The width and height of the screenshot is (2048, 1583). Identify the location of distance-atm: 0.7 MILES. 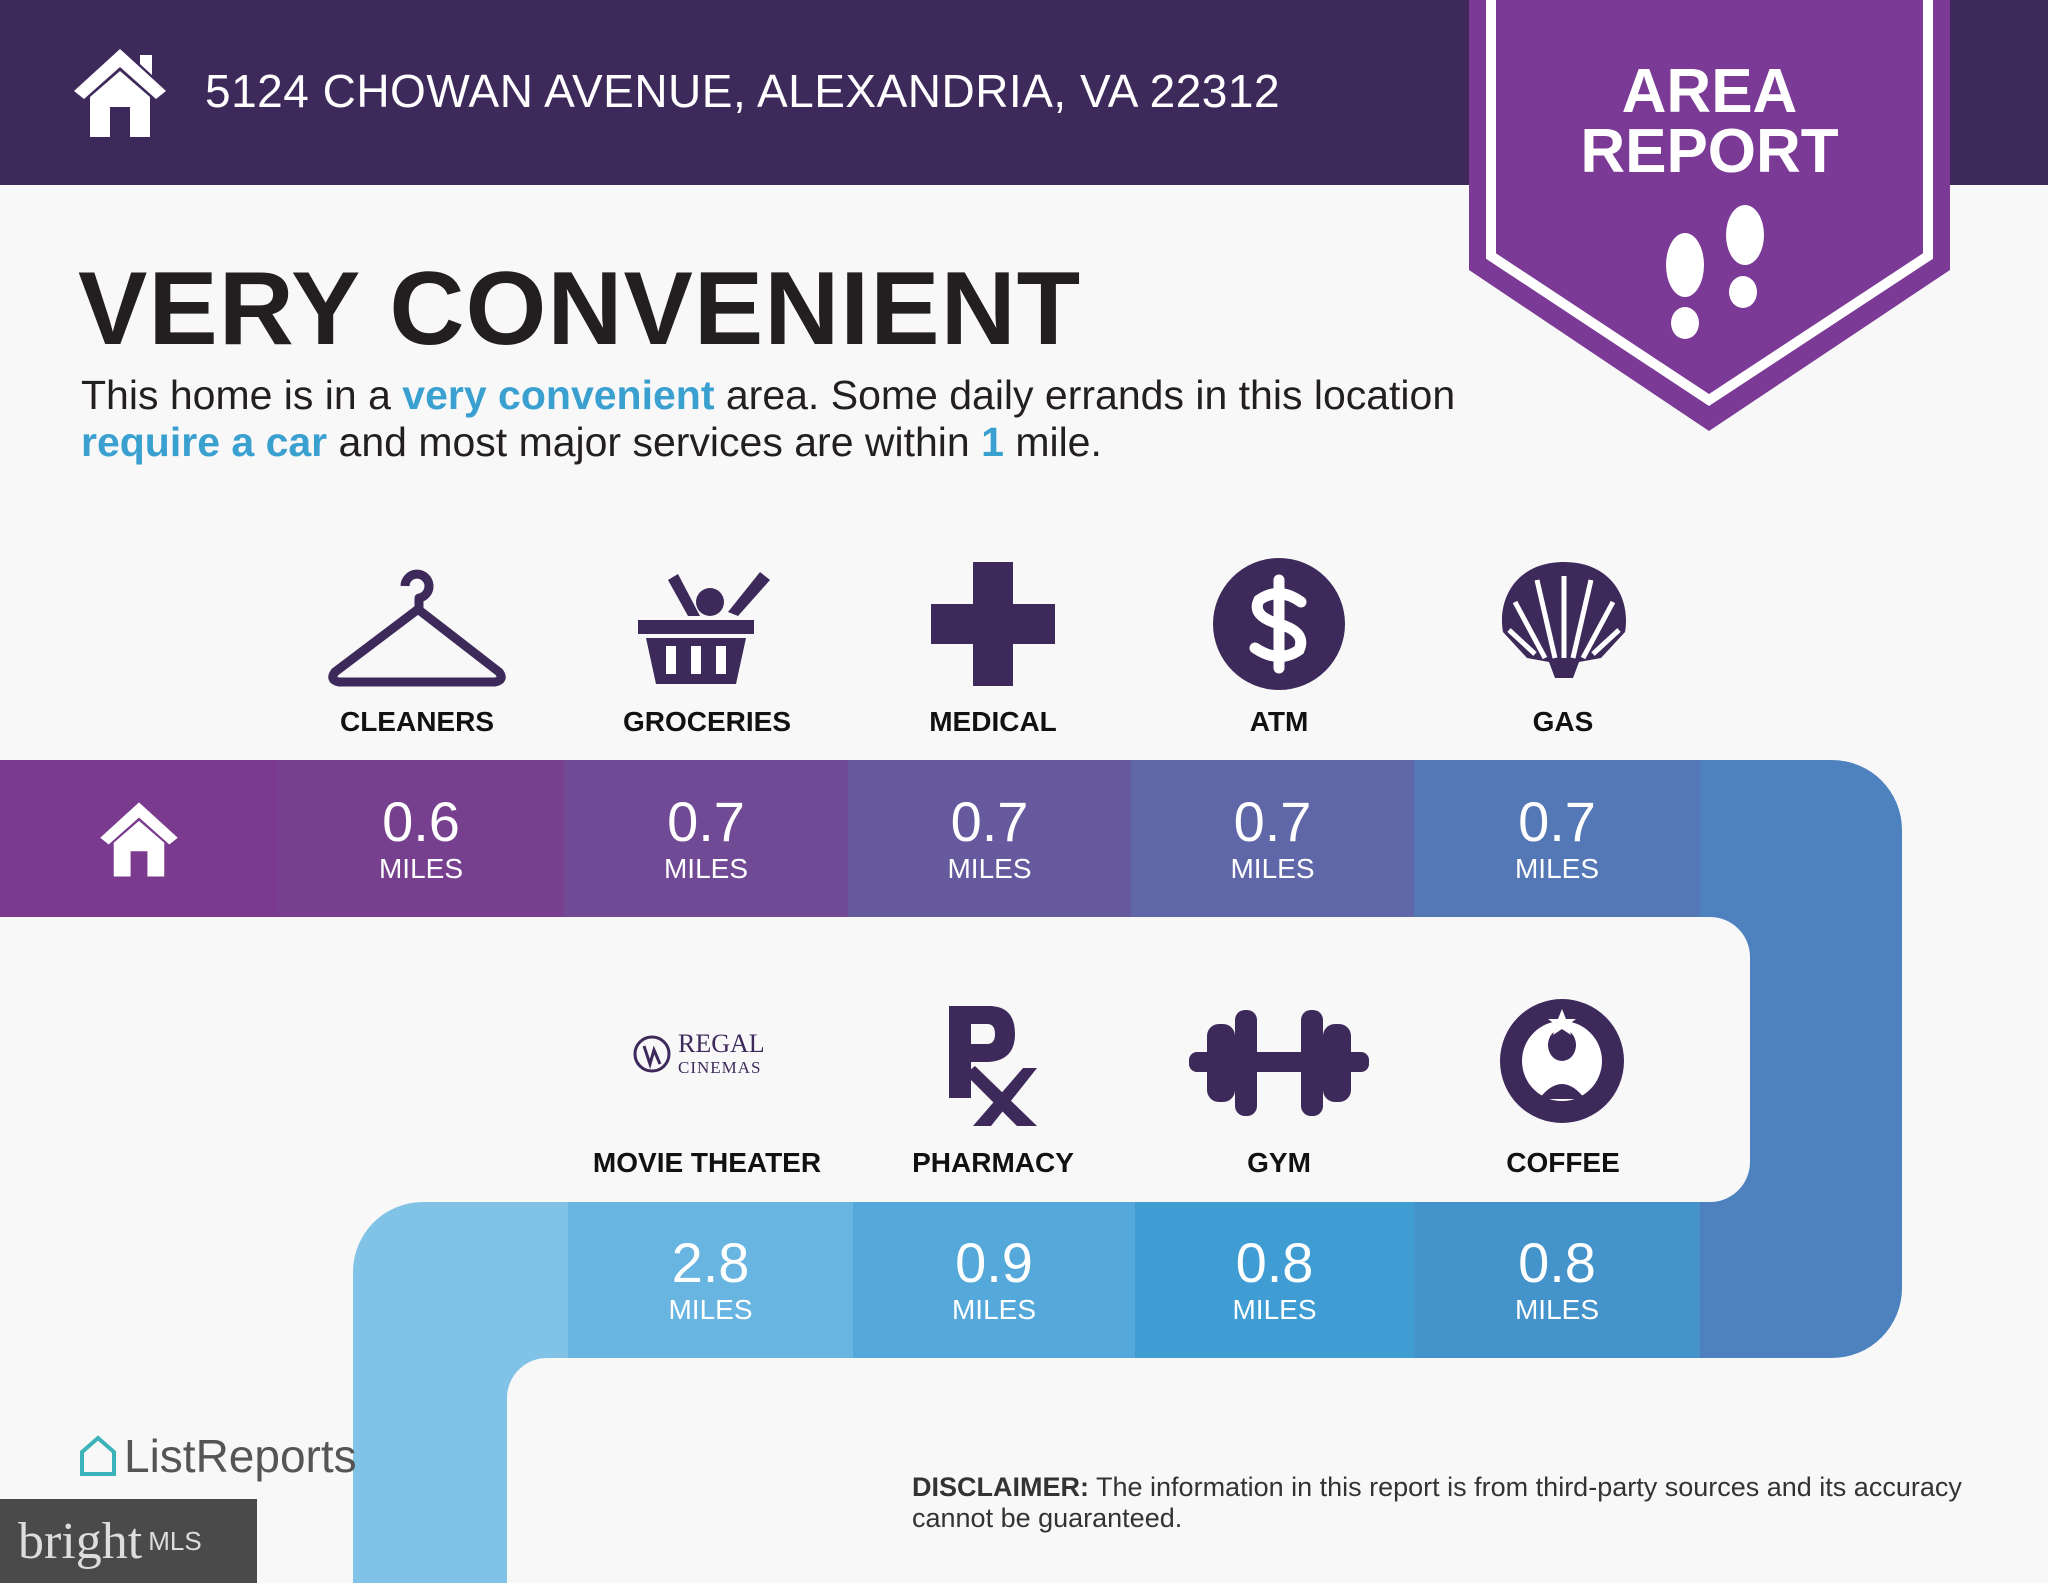
(1272, 838).